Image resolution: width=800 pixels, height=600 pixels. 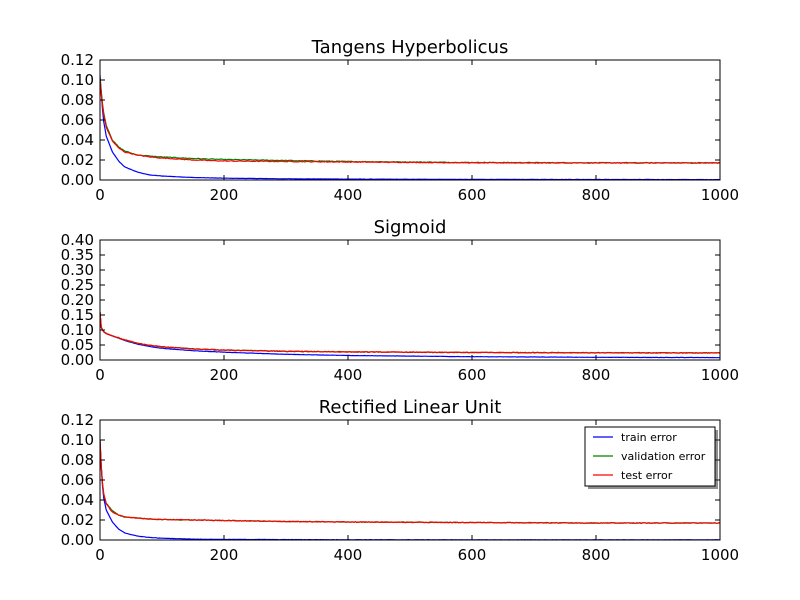 I want to click on chart-title: Sigmoid, so click(x=410, y=227).